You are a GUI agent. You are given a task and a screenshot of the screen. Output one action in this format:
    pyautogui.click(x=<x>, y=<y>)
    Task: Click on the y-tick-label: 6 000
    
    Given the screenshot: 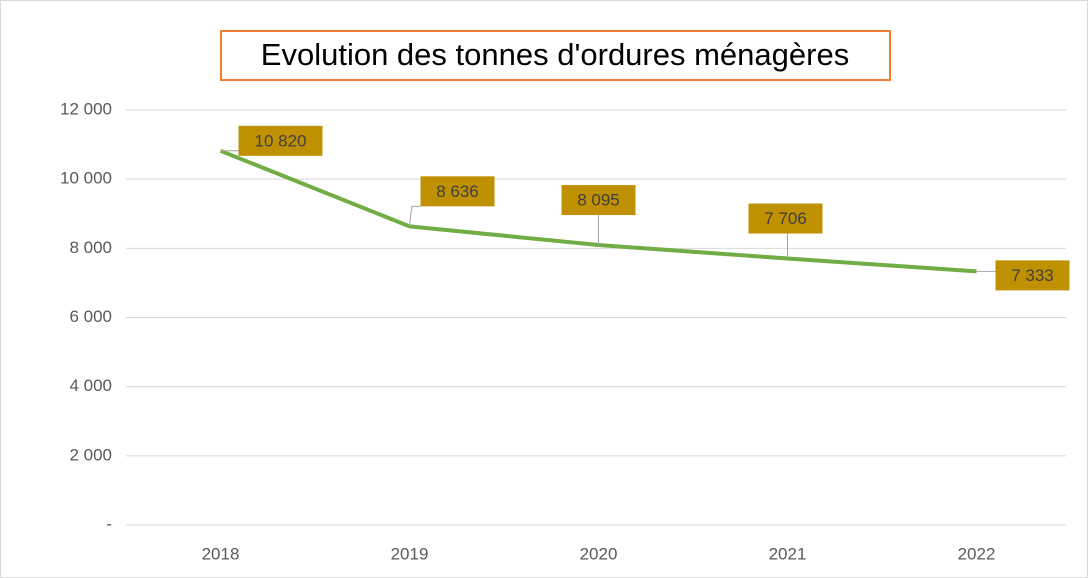 What is the action you would take?
    pyautogui.click(x=90, y=316)
    